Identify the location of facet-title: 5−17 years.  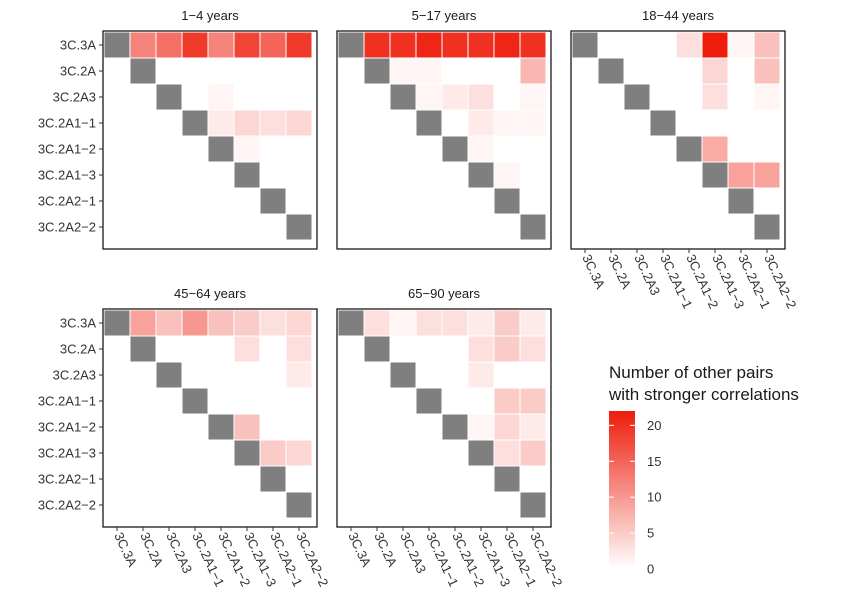
(444, 15).